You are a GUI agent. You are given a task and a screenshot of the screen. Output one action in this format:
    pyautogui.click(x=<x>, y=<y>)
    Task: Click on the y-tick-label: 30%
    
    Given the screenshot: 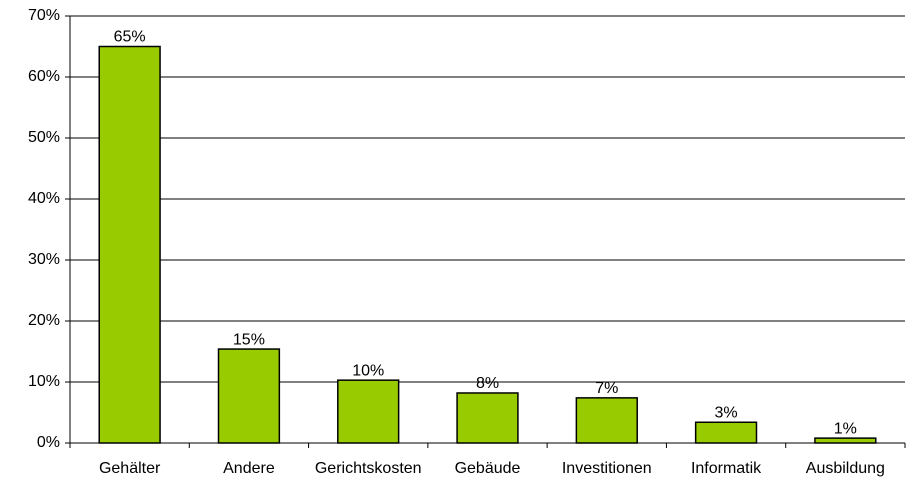 What is the action you would take?
    pyautogui.click(x=44, y=259)
    